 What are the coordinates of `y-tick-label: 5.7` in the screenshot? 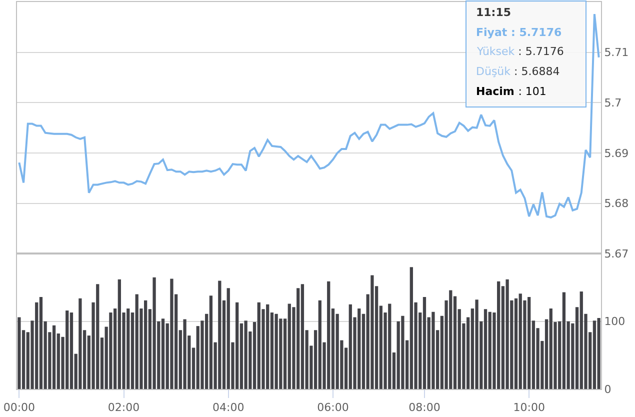 It's located at (613, 103).